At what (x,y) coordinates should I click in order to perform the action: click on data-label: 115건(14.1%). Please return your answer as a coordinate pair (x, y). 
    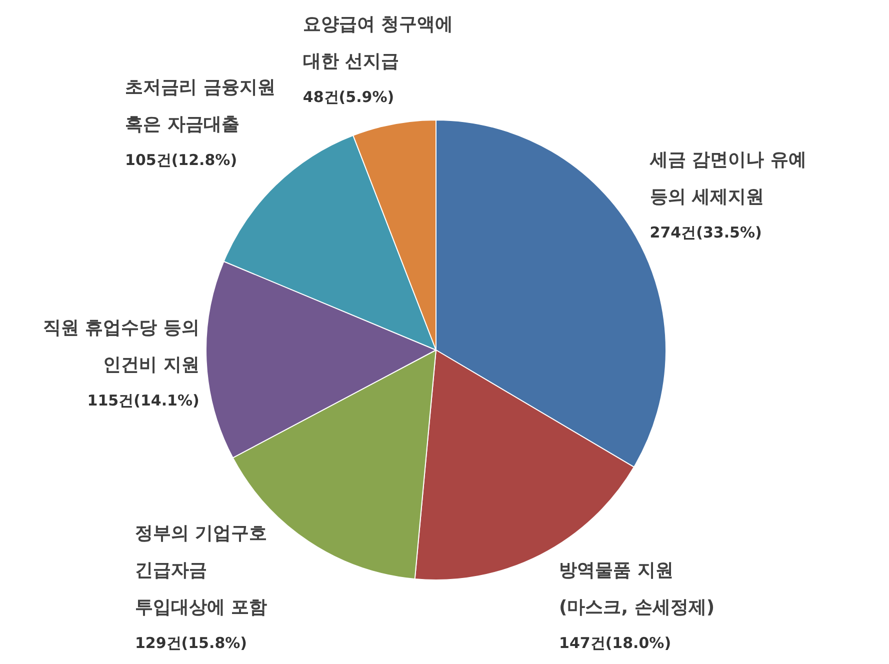
    Looking at the image, I should click on (143, 400).